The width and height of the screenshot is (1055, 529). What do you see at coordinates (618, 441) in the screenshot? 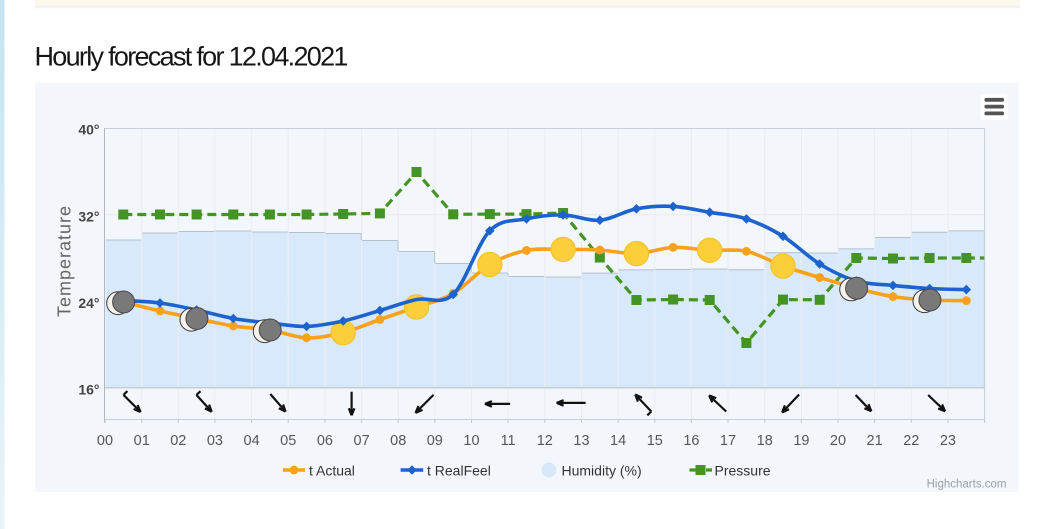
I see `svg-text: 14` at bounding box center [618, 441].